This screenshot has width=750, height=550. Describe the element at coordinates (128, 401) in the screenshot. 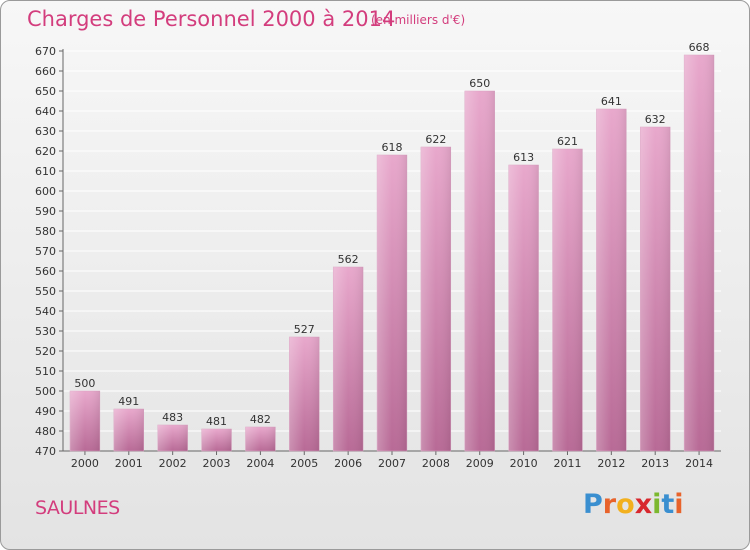

I see `data-label: 491` at that location.